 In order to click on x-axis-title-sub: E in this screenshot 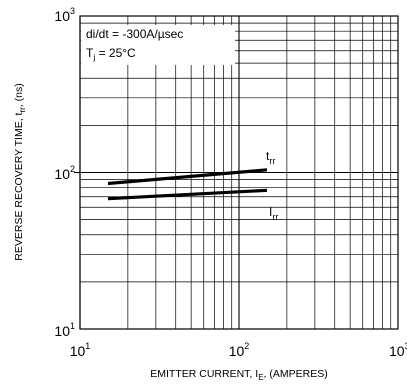, I will do `click(260, 377)`.